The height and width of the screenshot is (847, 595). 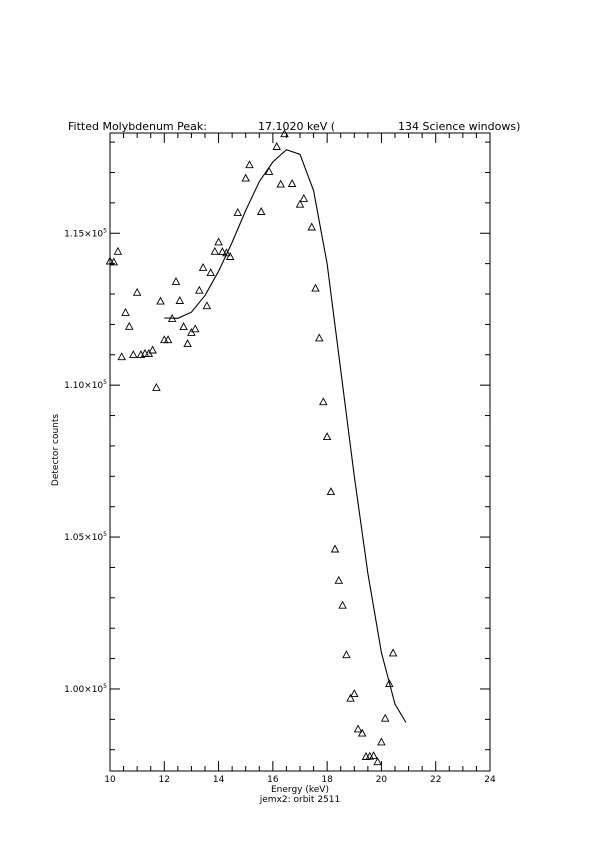 I want to click on y-tick-label: 1.00×10⁵, so click(x=85, y=689).